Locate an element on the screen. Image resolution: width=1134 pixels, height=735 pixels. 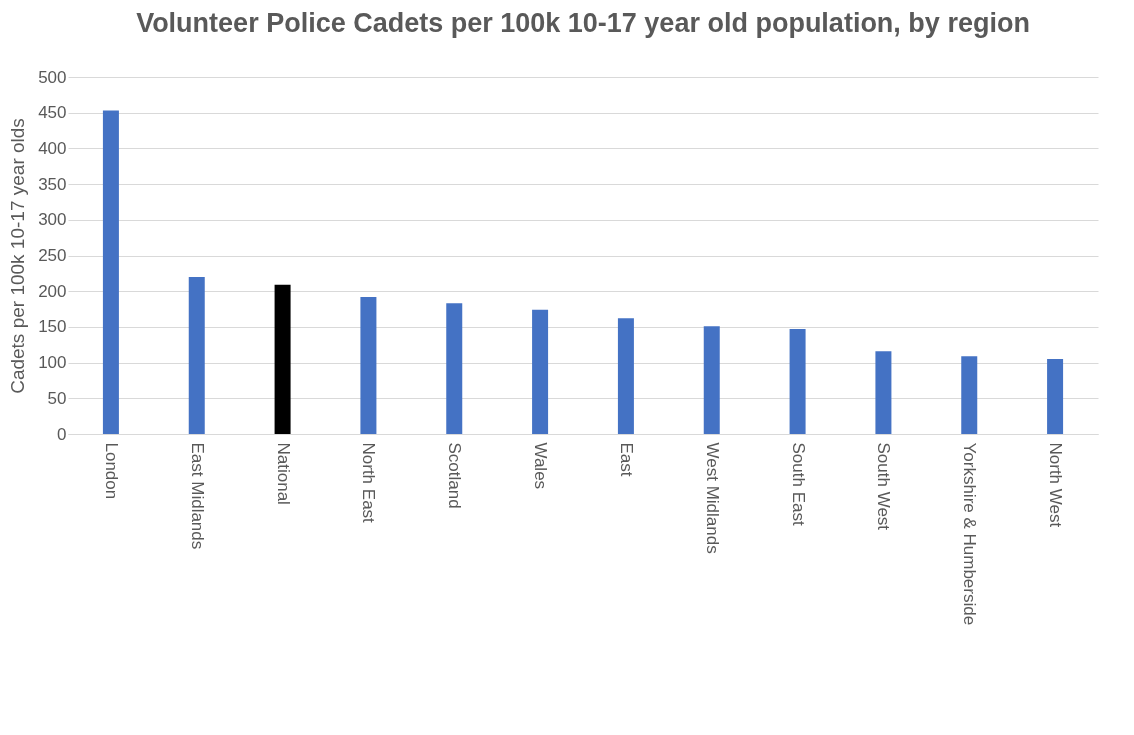
y-tick-label: 500 is located at coordinates (52, 77).